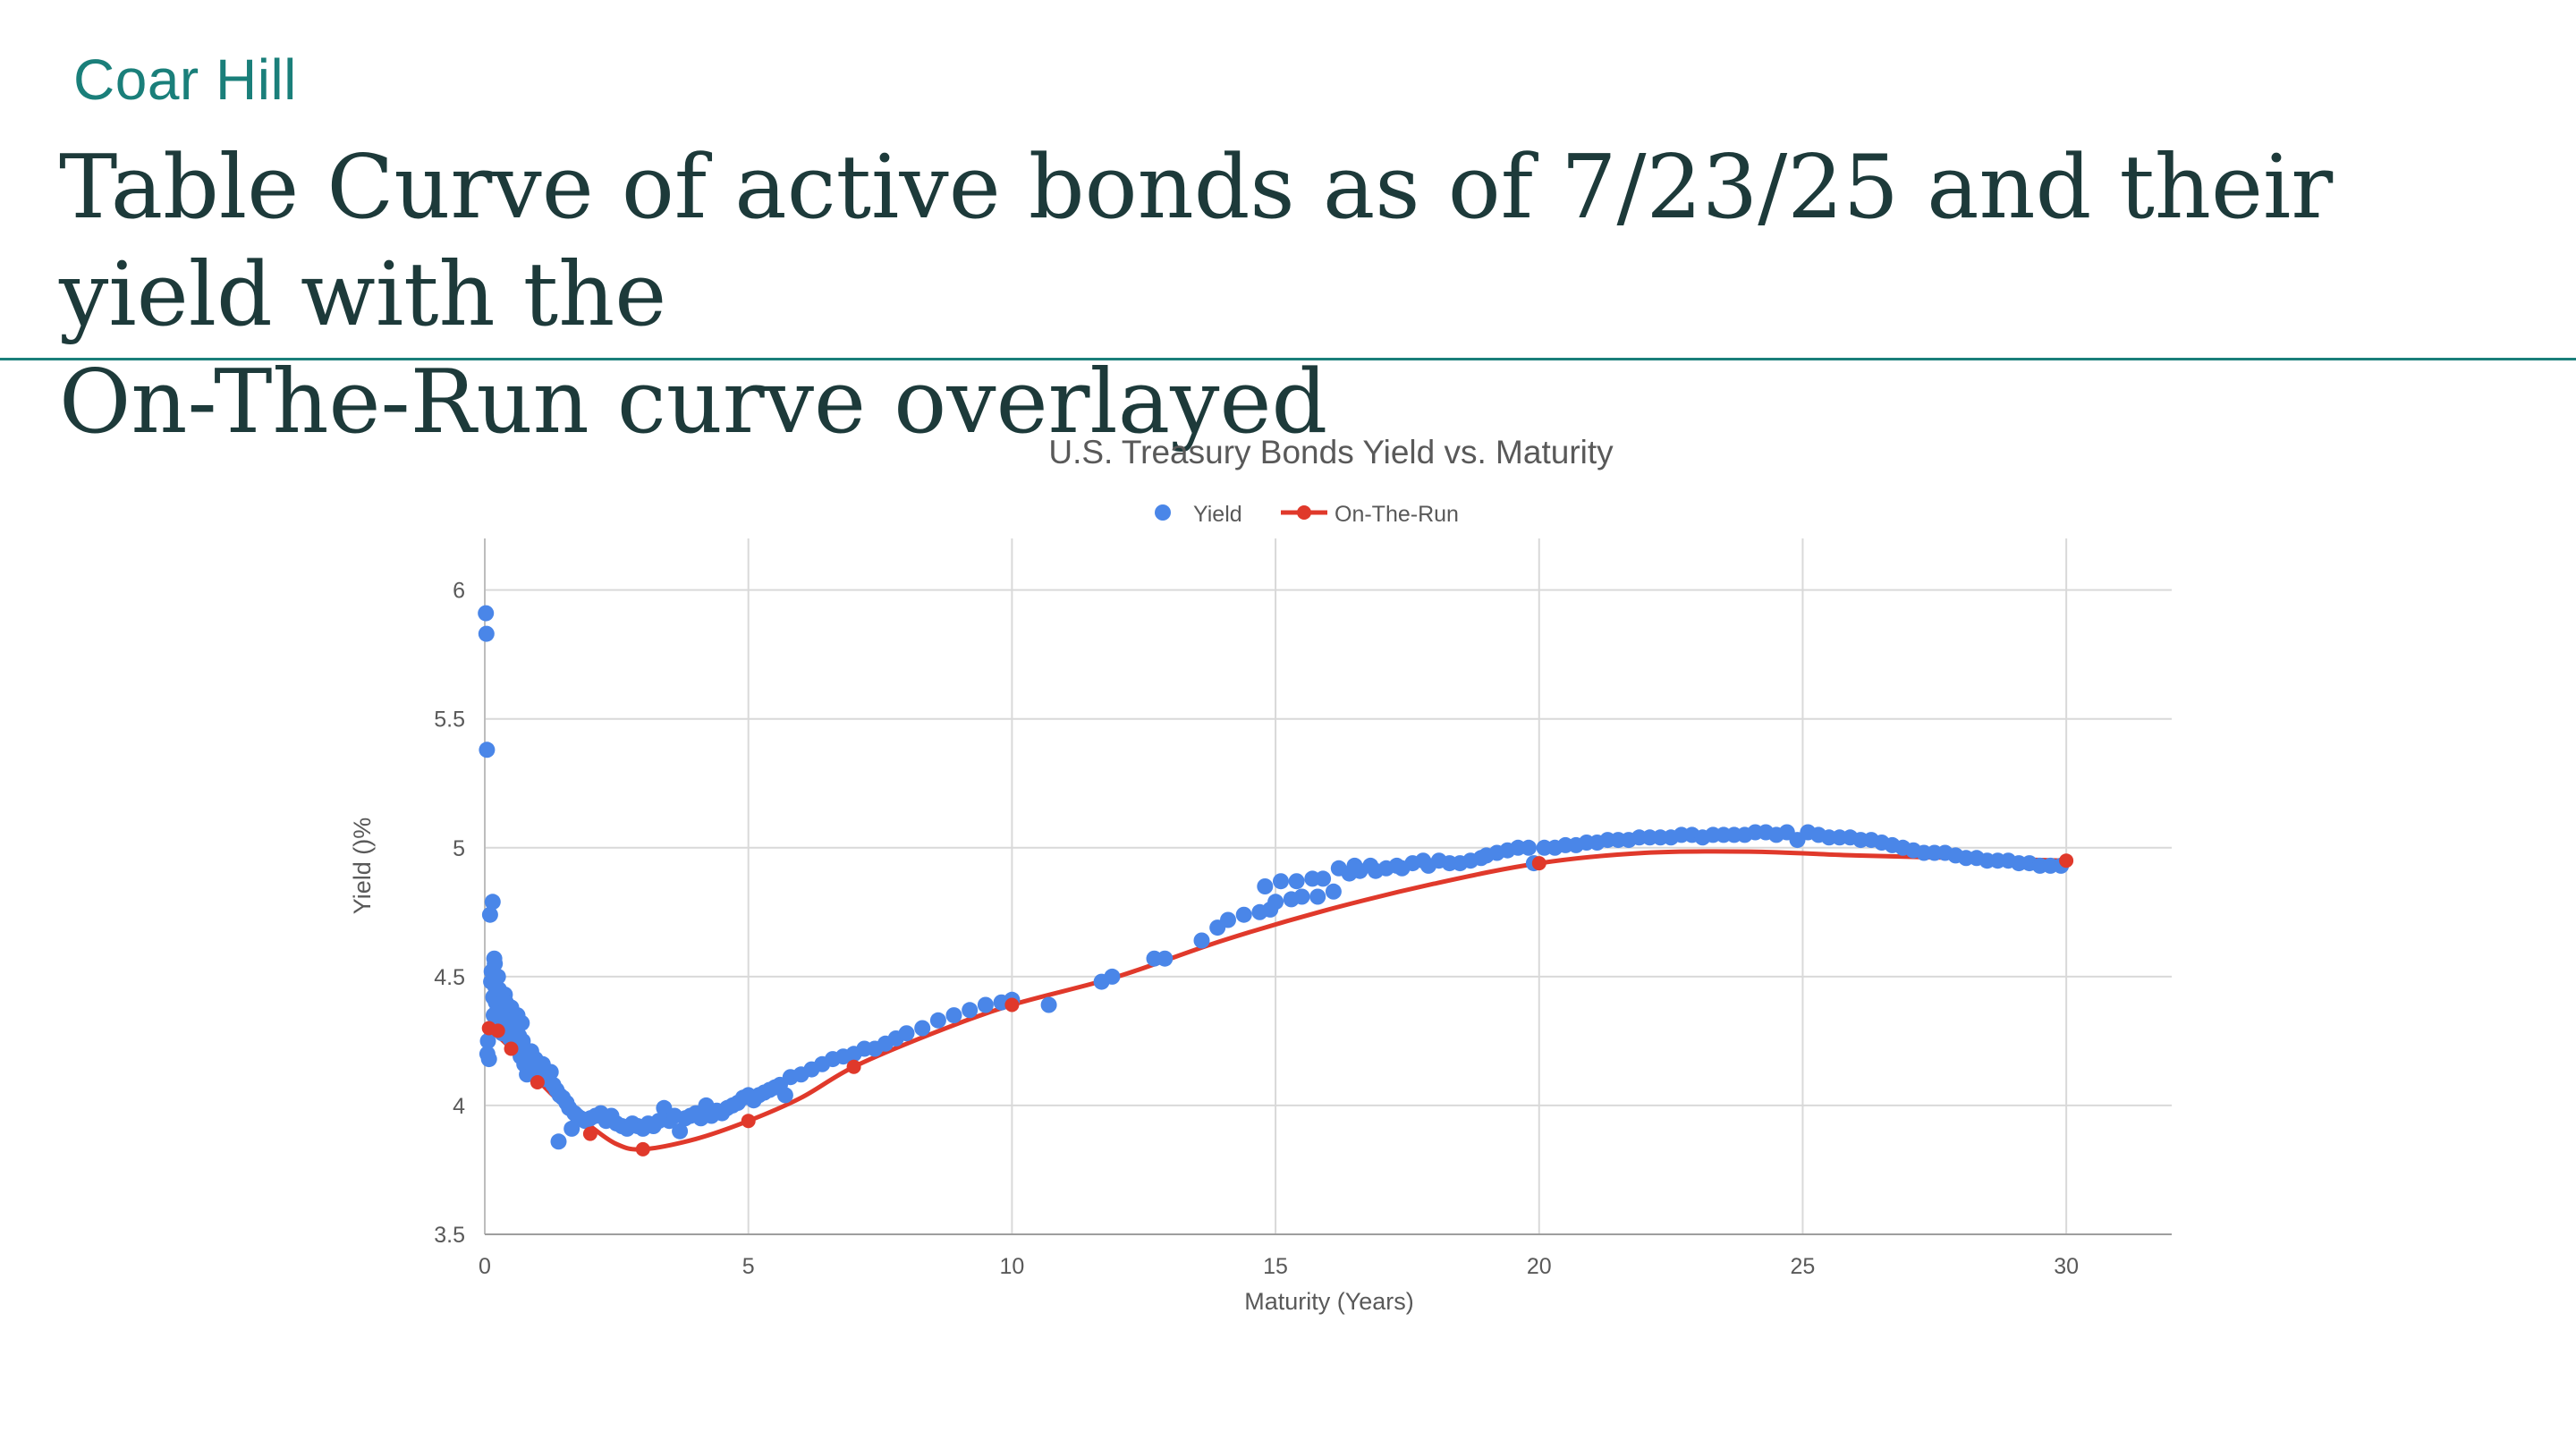 The width and height of the screenshot is (2576, 1449). I want to click on x-tick-label: 30, so click(2066, 1266).